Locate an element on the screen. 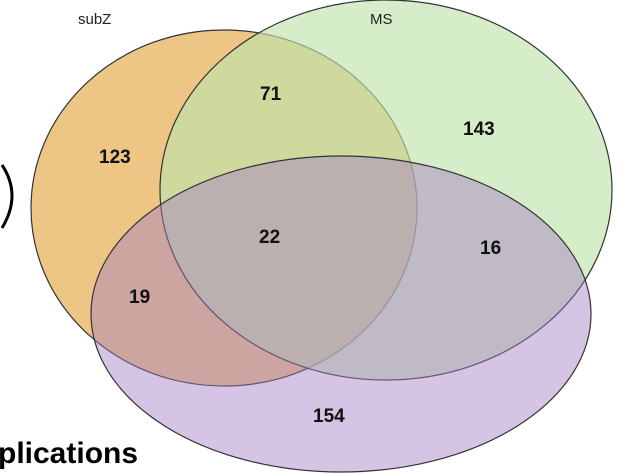  count-ms-third: 16 is located at coordinates (490, 248).